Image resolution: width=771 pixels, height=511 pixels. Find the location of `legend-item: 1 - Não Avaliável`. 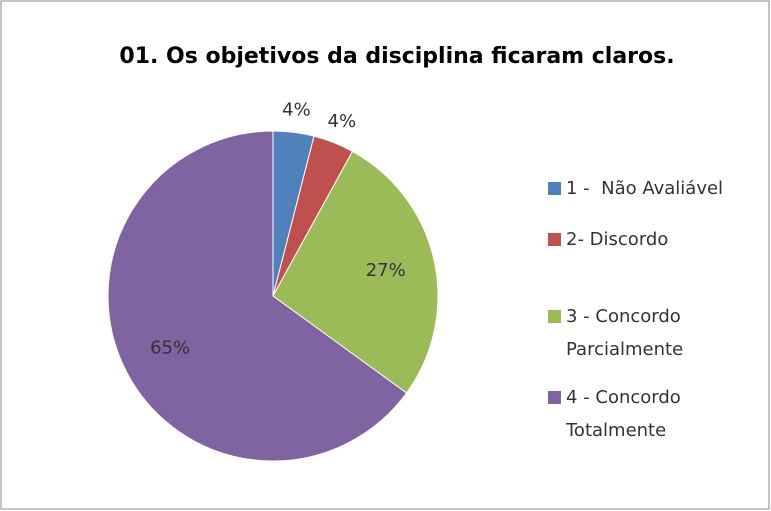

legend-item: 1 - Não Avaliável is located at coordinates (659, 188).